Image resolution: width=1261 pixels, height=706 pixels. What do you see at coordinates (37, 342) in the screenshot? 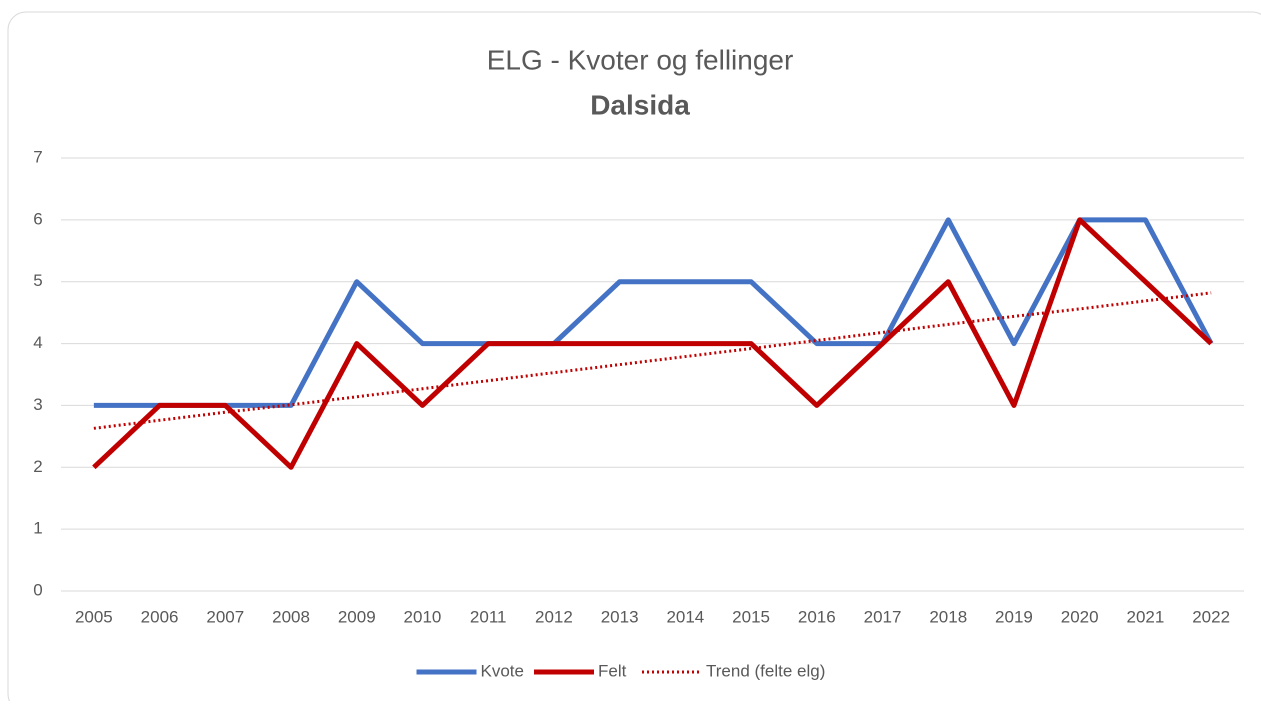
I see `y-tick-label: 4` at bounding box center [37, 342].